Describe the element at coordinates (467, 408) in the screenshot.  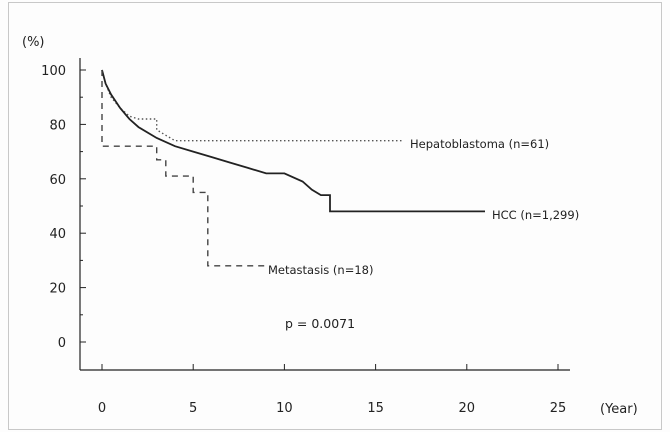
I see `x-tick-label: 20` at that location.